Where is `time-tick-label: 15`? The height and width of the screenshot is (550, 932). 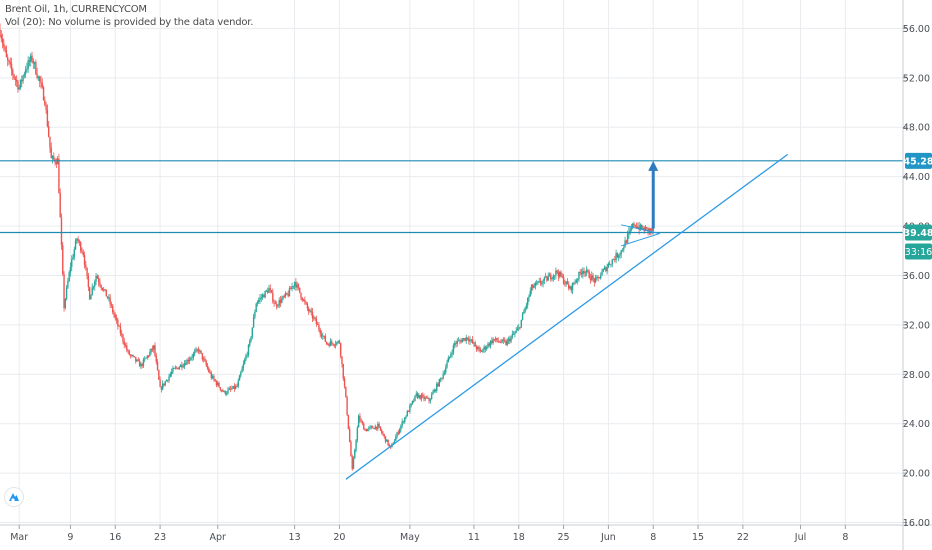
time-tick-label: 15 is located at coordinates (698, 537).